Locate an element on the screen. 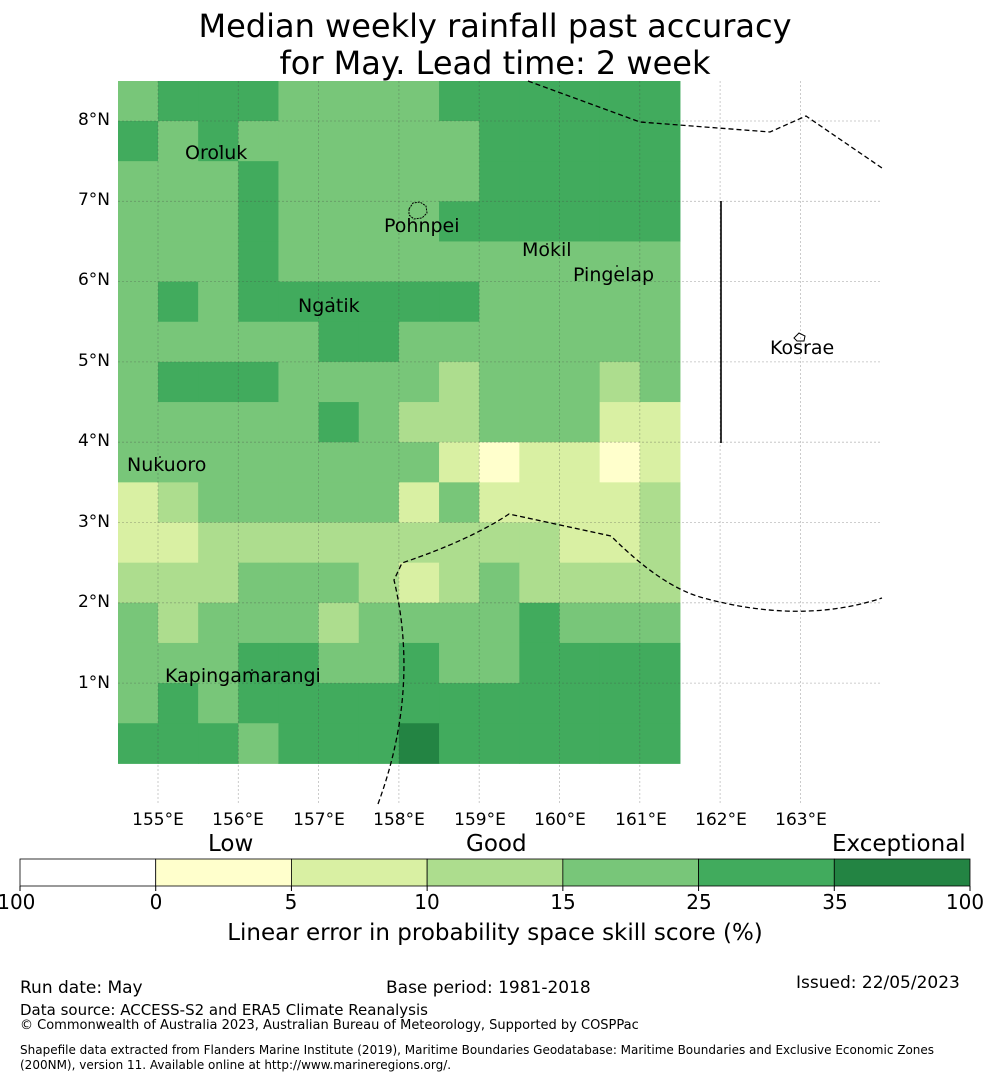  colorbar-tick-minus-100: -100 is located at coordinates (18, 902).